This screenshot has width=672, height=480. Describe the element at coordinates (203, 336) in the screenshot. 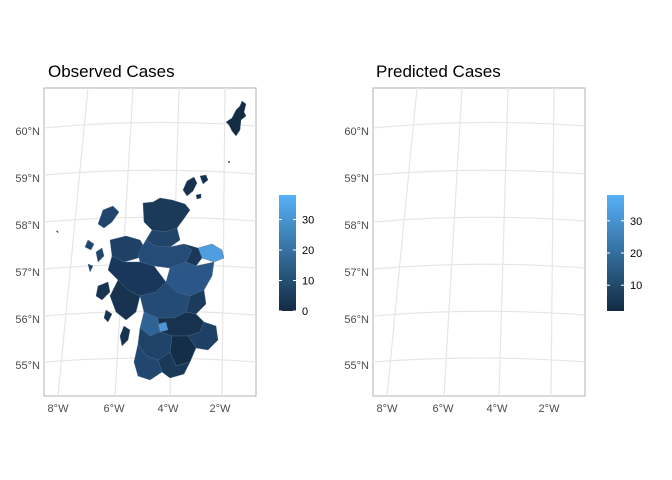

I see `region-borders-east` at that location.